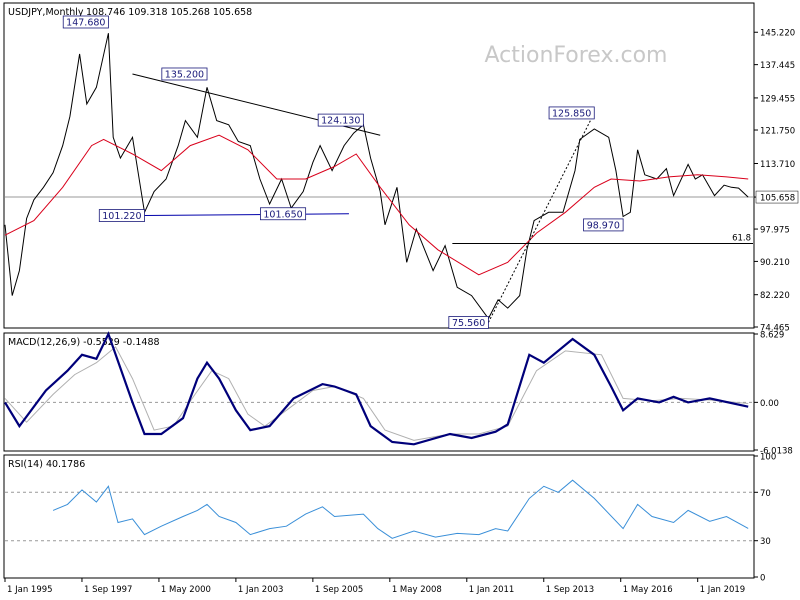 This screenshot has width=800, height=600. What do you see at coordinates (775, 296) in the screenshot?
I see `price-y-tick-label: 82.220` at bounding box center [775, 296].